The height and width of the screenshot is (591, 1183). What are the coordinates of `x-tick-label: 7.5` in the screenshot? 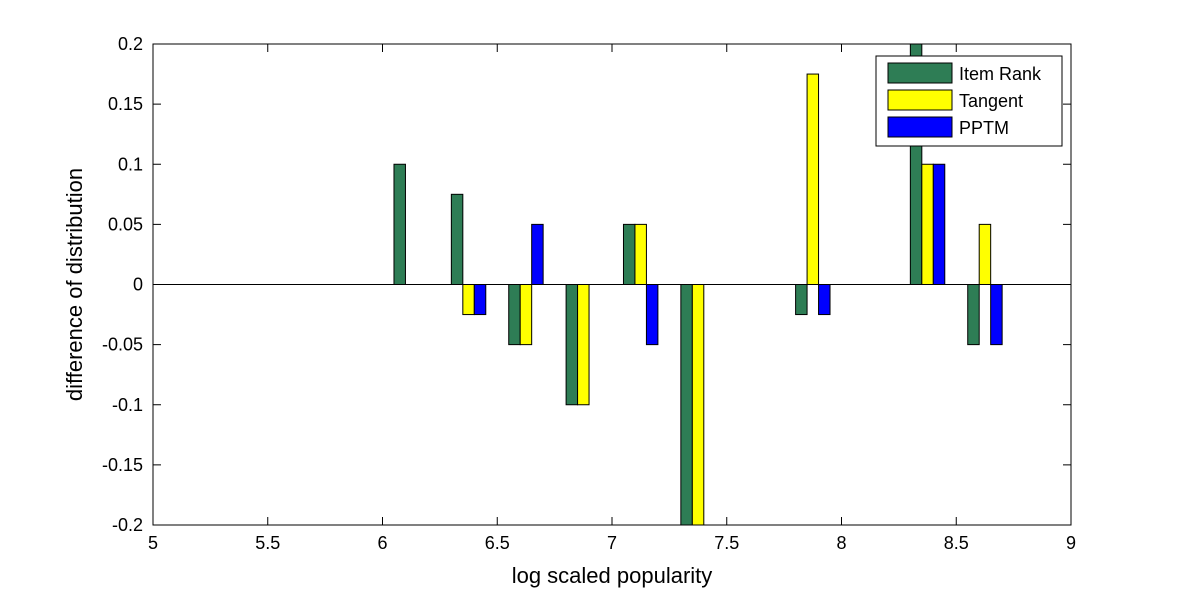 It's located at (726, 543).